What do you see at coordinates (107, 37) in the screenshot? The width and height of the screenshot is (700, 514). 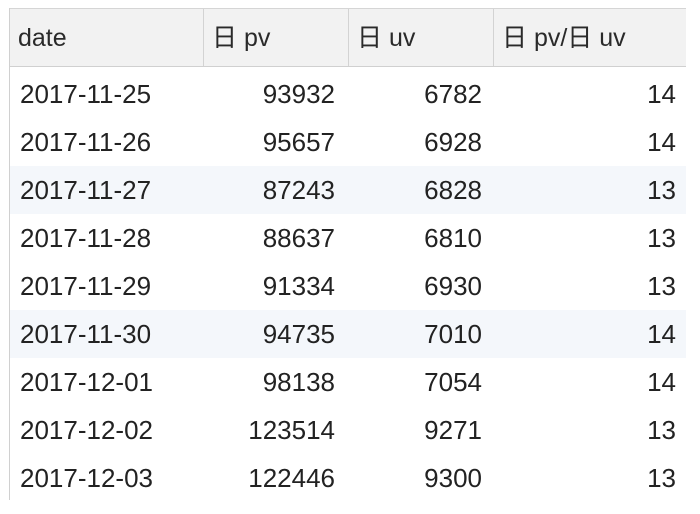 I see `column-header-date: date` at bounding box center [107, 37].